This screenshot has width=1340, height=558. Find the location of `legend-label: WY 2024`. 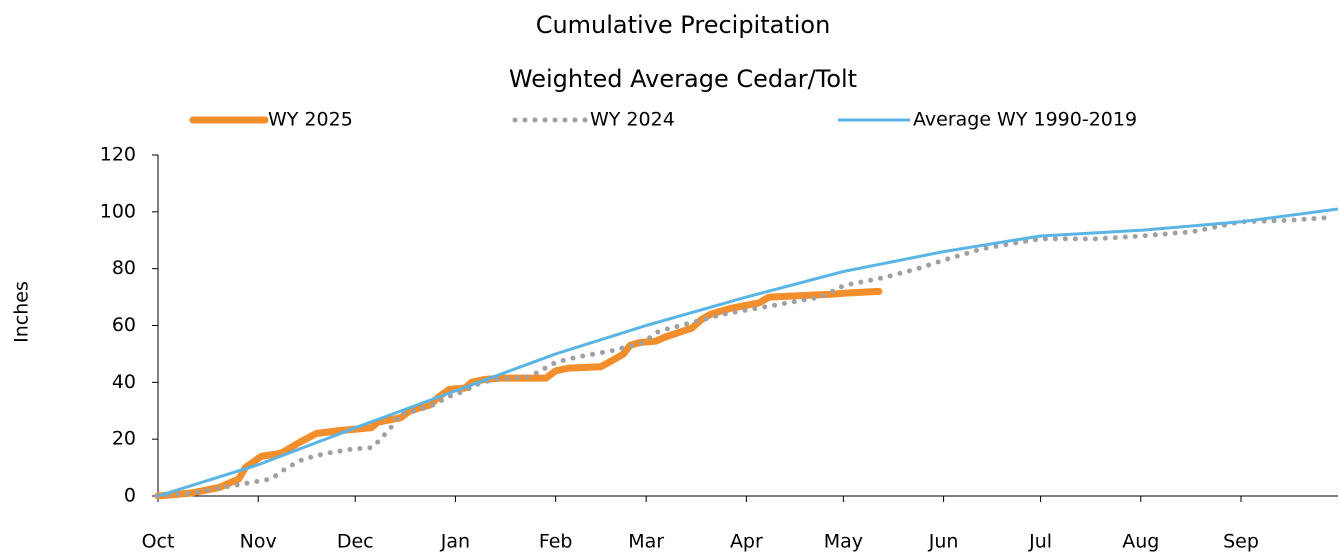

legend-label: WY 2024 is located at coordinates (632, 120).